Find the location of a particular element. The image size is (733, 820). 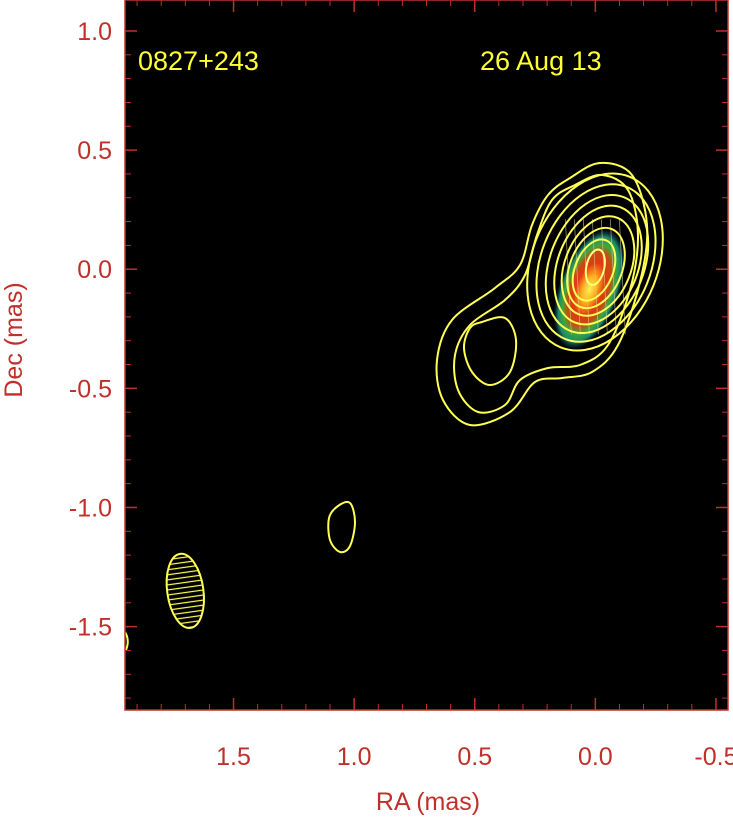

x-tick-label: 1.0 is located at coordinates (354, 757).